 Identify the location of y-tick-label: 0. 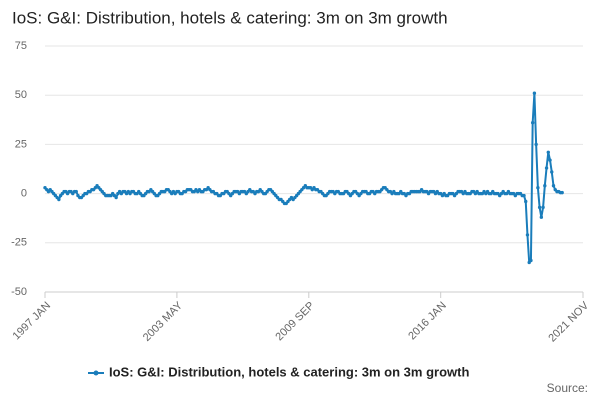
(24, 194).